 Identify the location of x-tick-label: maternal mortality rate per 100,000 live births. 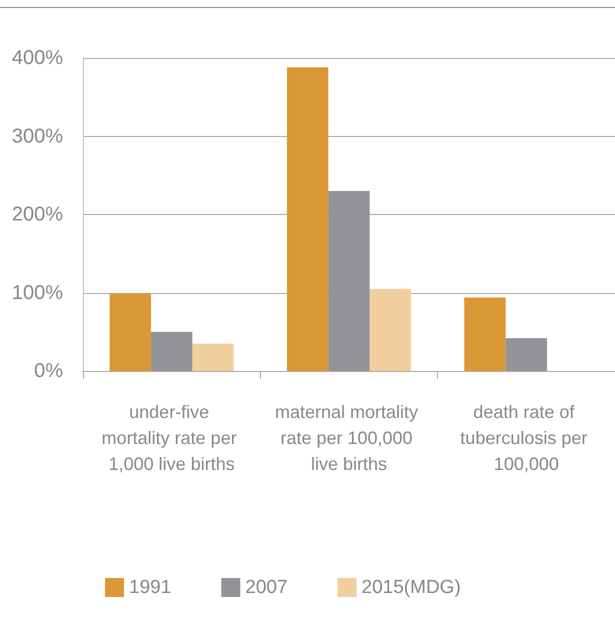
(349, 438).